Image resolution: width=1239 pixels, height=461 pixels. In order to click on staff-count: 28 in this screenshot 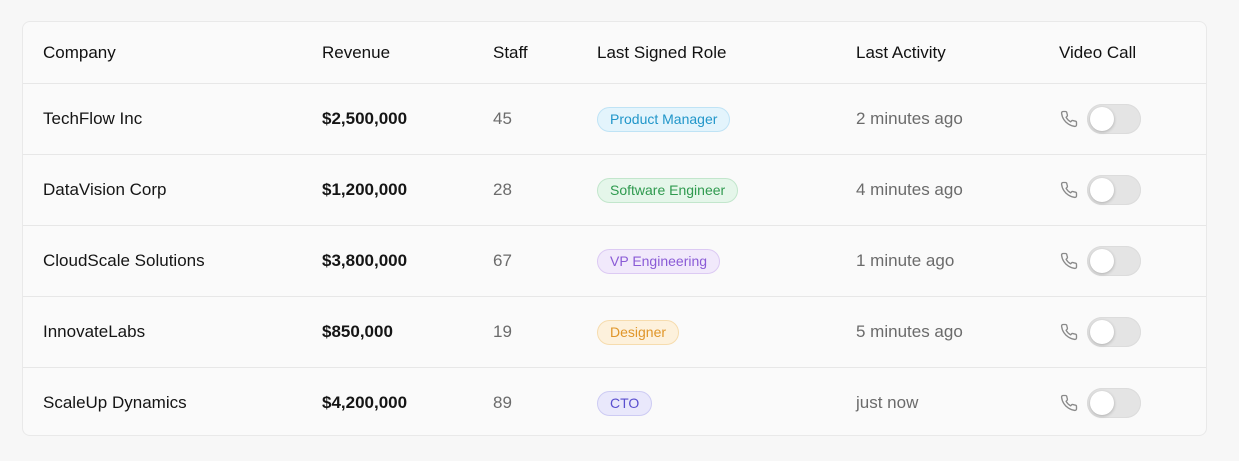, I will do `click(502, 189)`.